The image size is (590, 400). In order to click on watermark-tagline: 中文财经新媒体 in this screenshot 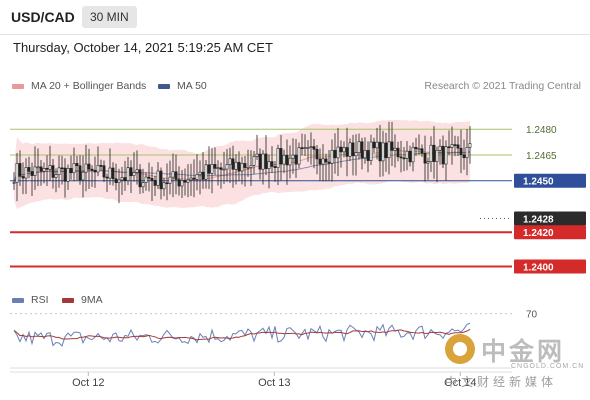, I will do `click(501, 382)`.